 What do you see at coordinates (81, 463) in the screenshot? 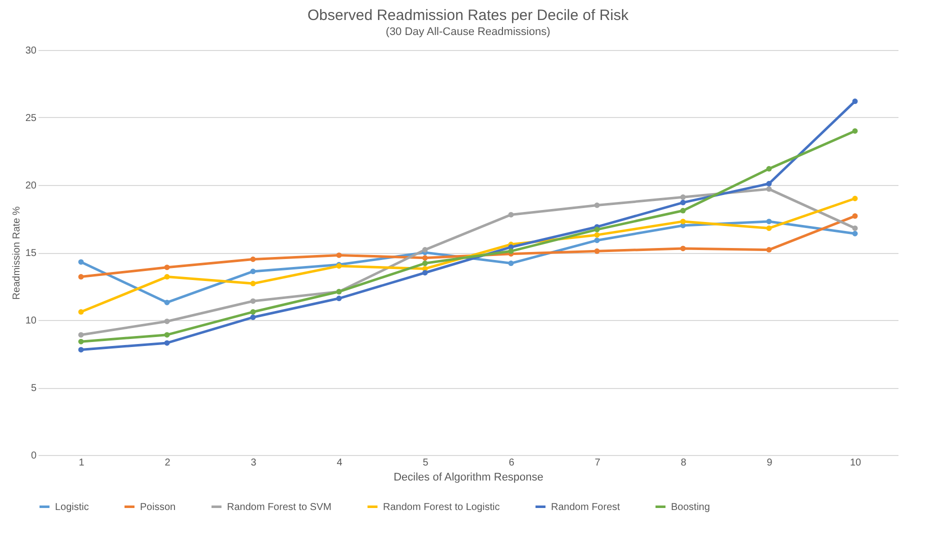
I see `x-tick-label: 1` at bounding box center [81, 463].